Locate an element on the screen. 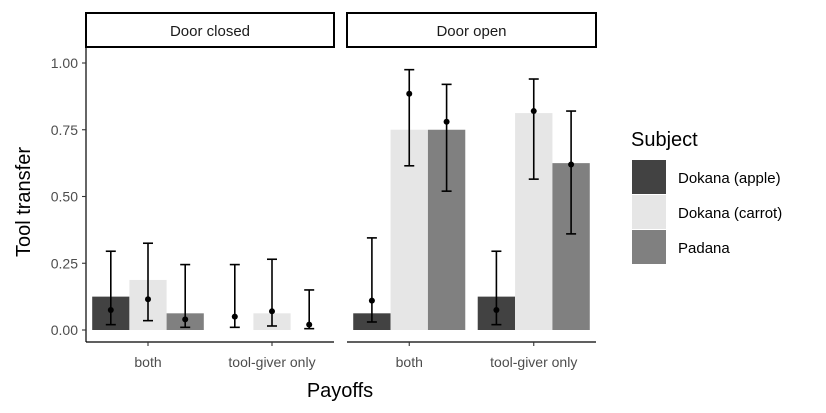 This screenshot has width=826, height=413. legend-label: Padana is located at coordinates (704, 248).